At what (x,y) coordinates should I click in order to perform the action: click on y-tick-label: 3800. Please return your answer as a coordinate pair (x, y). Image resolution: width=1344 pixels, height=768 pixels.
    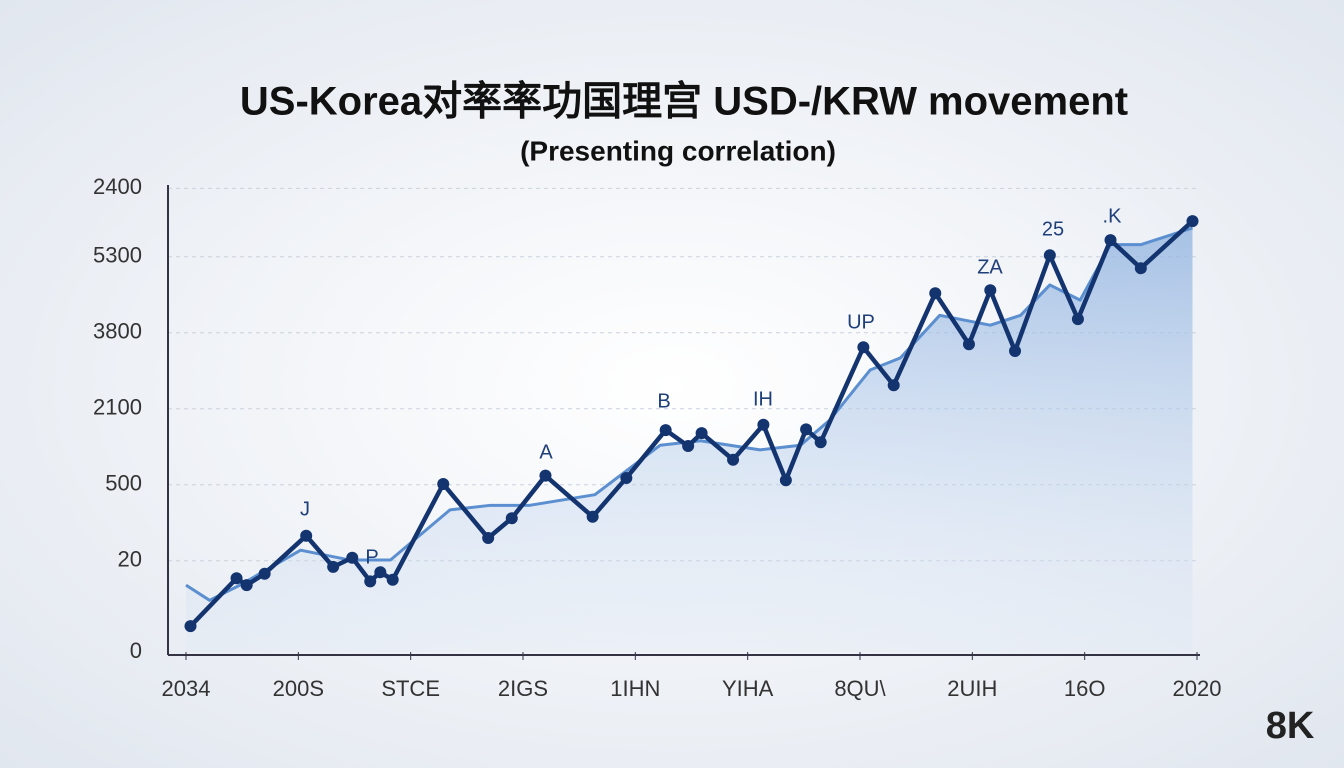
    Looking at the image, I should click on (117, 331).